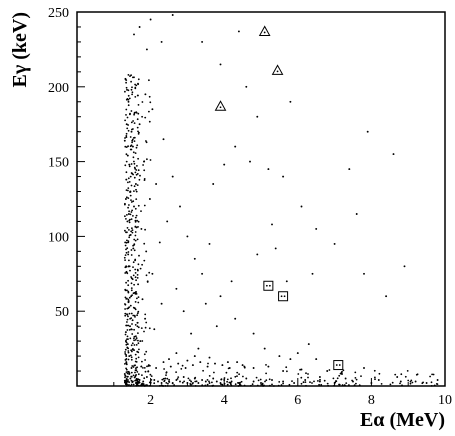 The height and width of the screenshot is (436, 455). Describe the element at coordinates (297, 400) in the screenshot. I see `x-tick-label: 6` at that location.